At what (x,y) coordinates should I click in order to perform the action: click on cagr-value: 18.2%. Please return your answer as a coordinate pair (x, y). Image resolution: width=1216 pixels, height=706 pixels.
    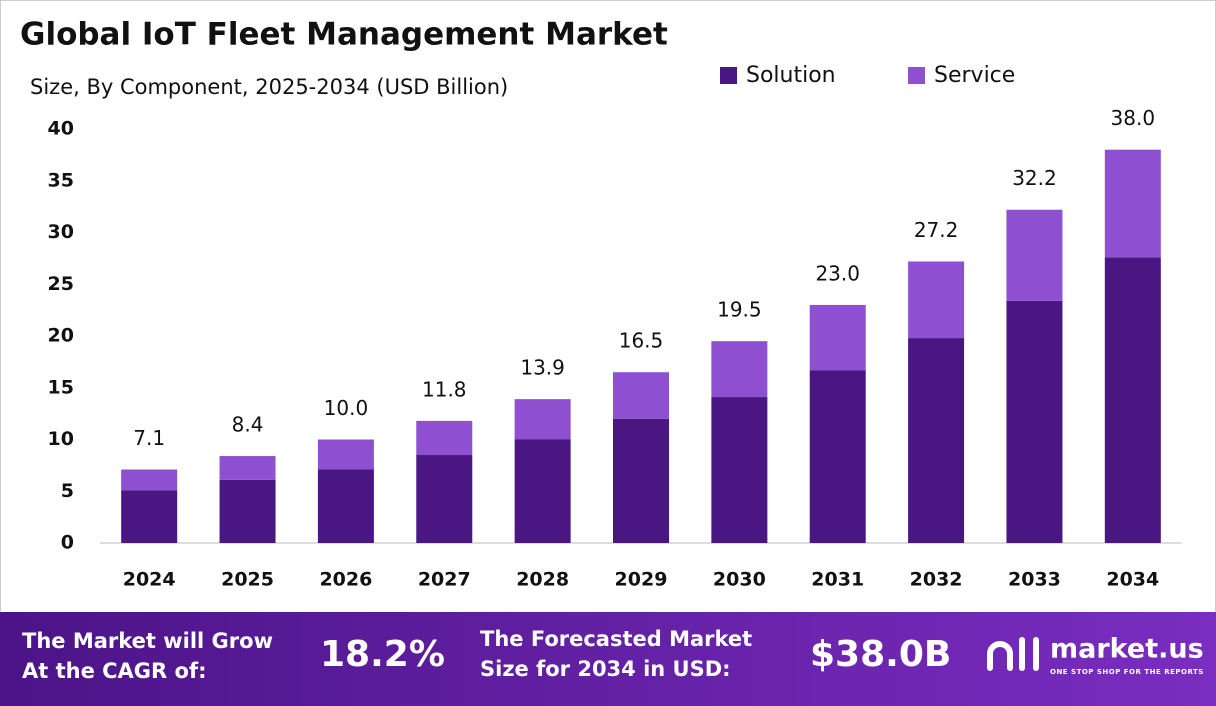
    Looking at the image, I should click on (382, 654).